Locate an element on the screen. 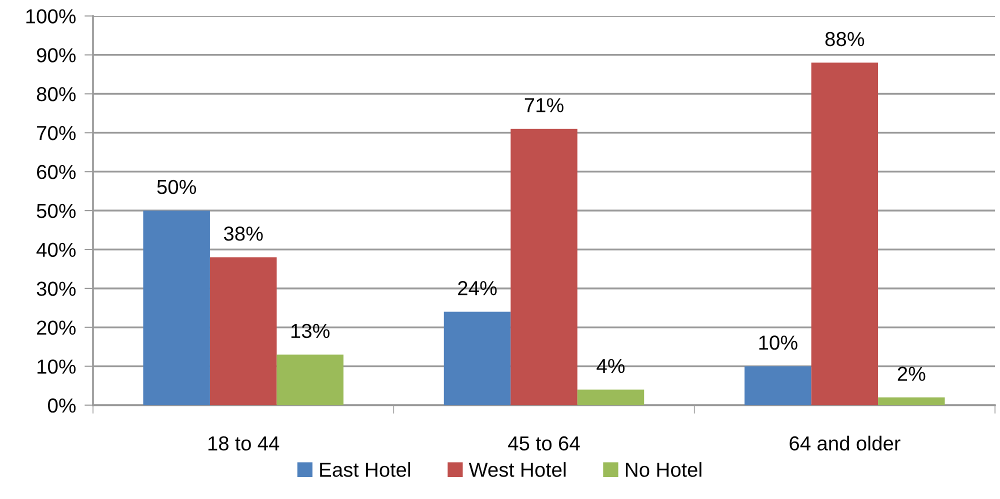 The image size is (1000, 499). y-tick-label: 80% is located at coordinates (56, 94).